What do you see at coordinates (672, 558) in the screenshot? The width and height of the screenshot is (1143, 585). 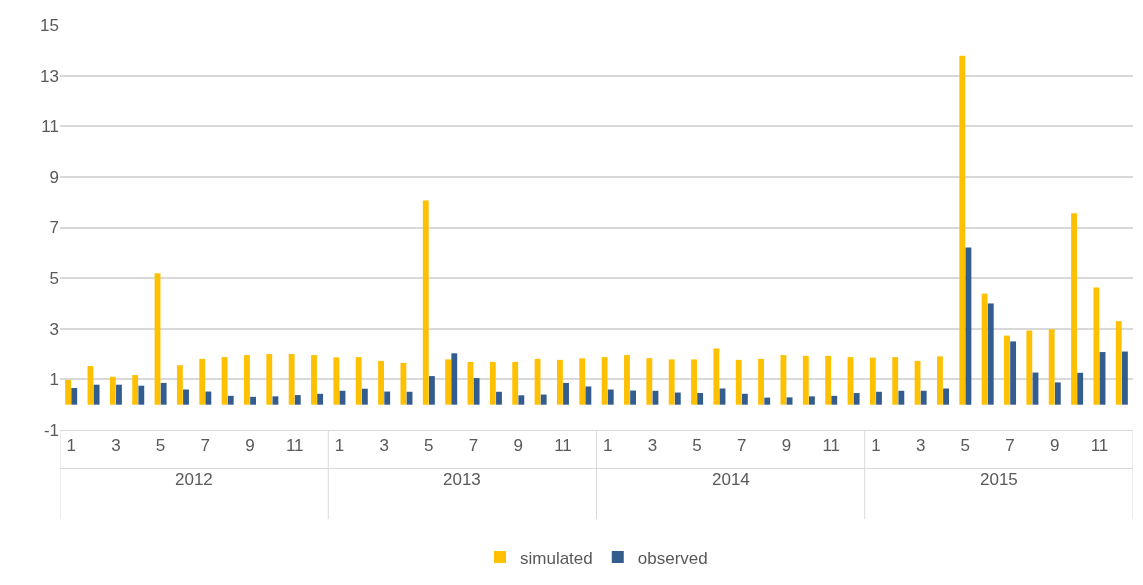 I see `legend-label: observed` at bounding box center [672, 558].